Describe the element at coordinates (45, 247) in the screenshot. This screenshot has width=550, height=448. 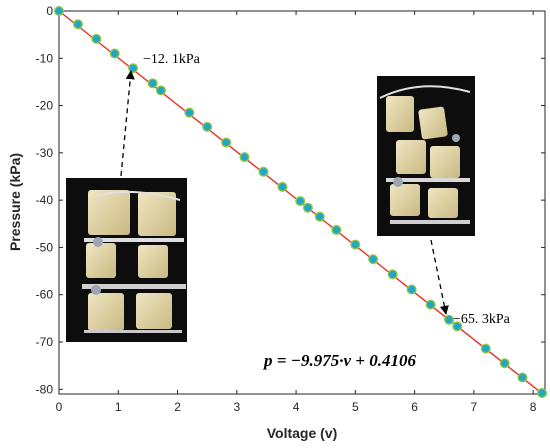
I see `y-tick-label: -50` at that location.